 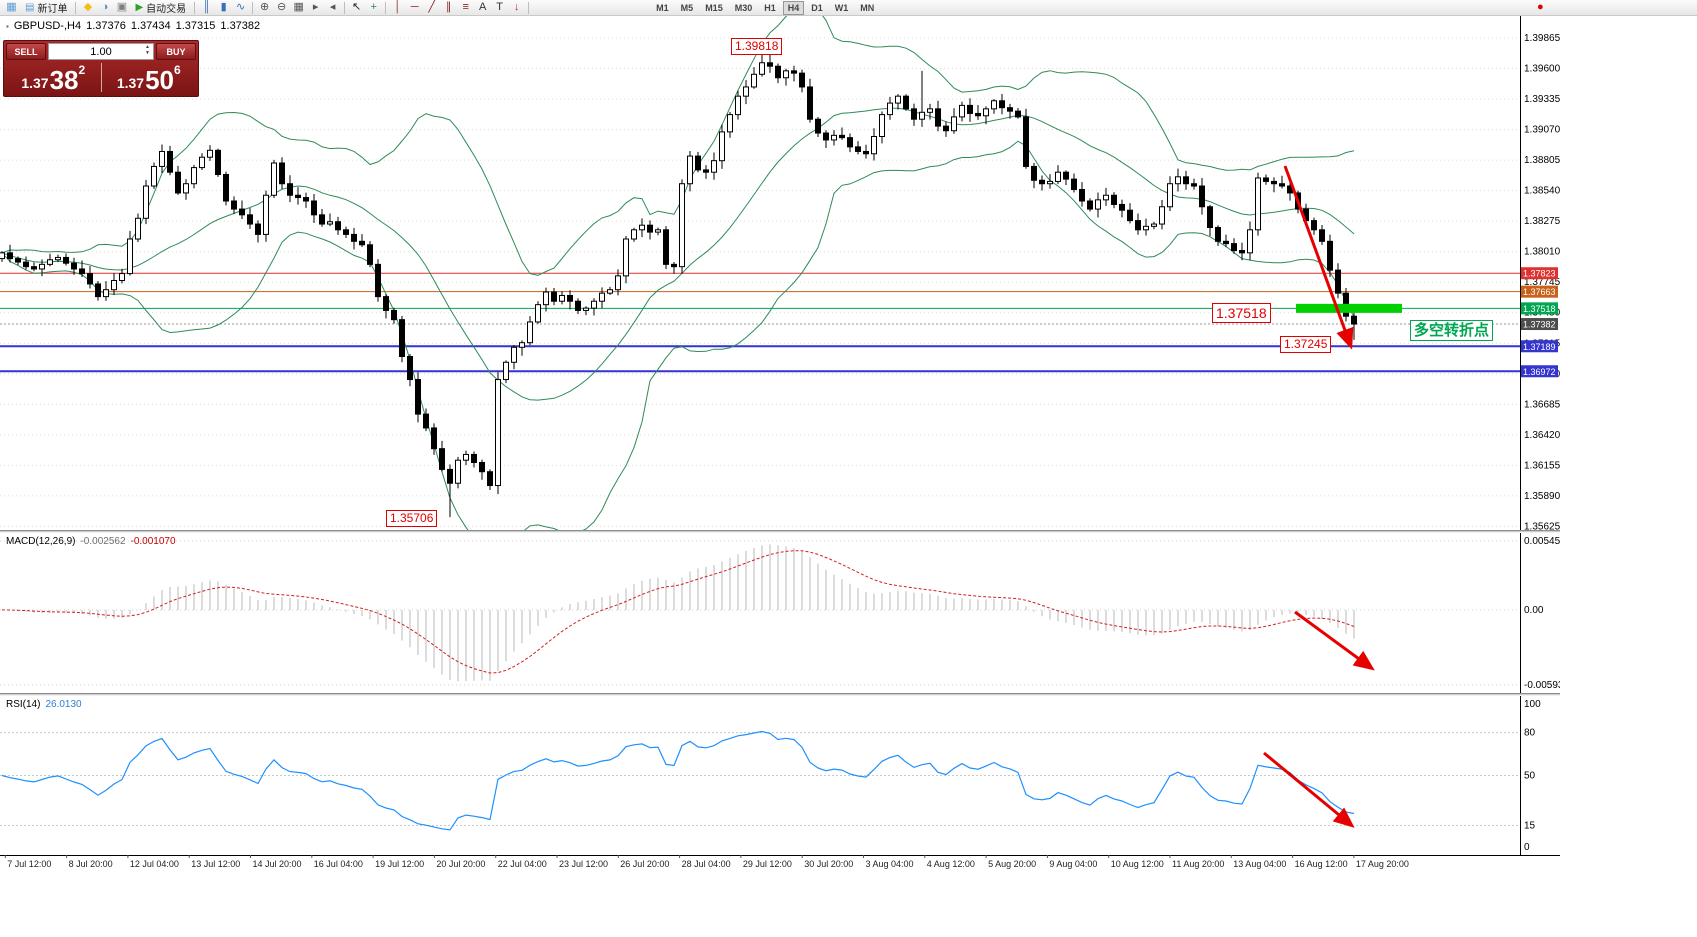 I want to click on buy-button: BUY, so click(x=176, y=51).